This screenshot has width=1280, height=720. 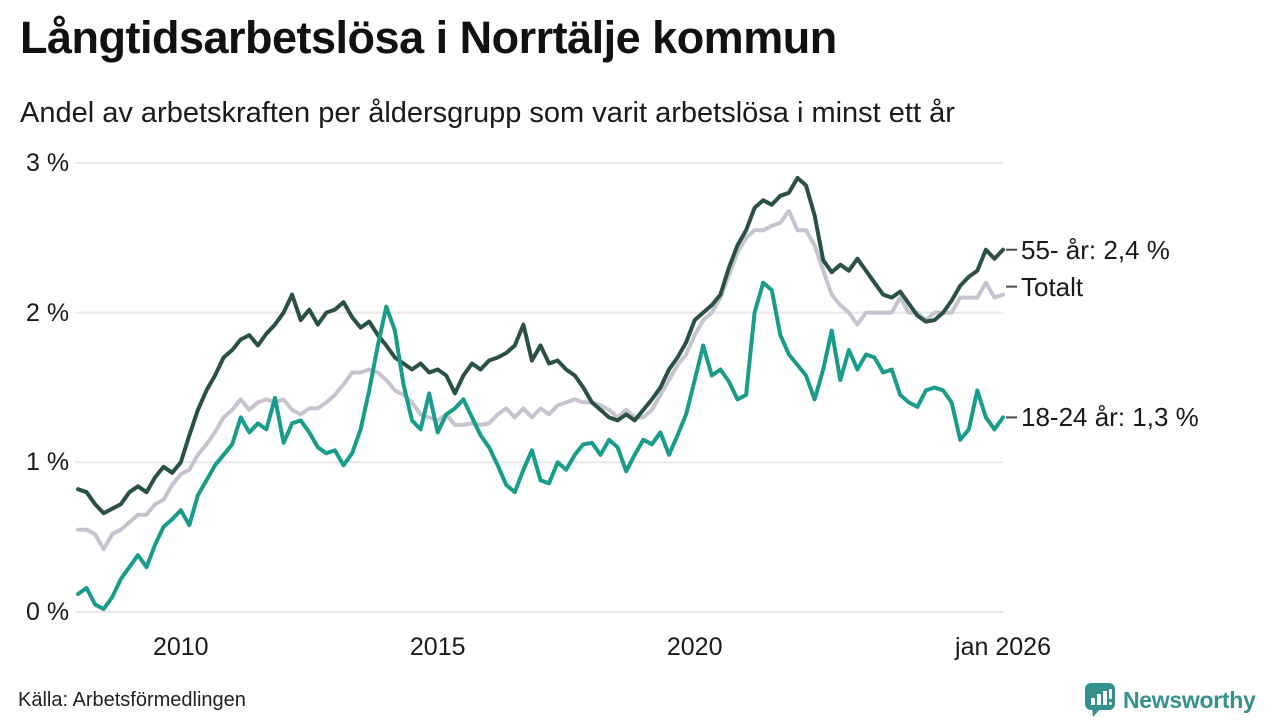 What do you see at coordinates (428, 37) in the screenshot?
I see `page-title: Långtidsarbetslösa i Norrtälje kommun` at bounding box center [428, 37].